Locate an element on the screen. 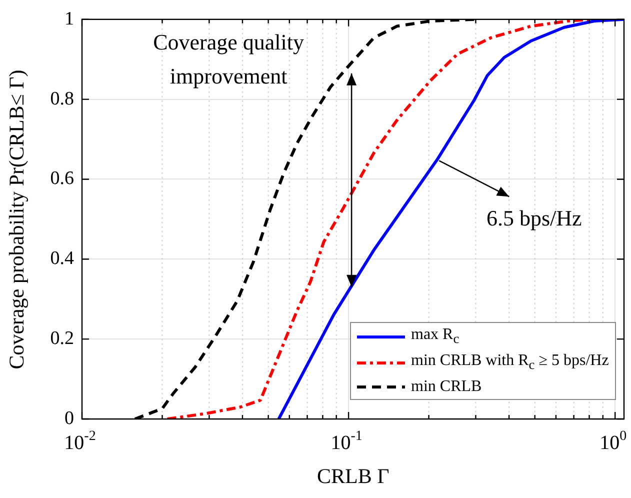 Image resolution: width=631 pixels, height=498 pixels. legend-label: min CRLB is located at coordinates (446, 387).